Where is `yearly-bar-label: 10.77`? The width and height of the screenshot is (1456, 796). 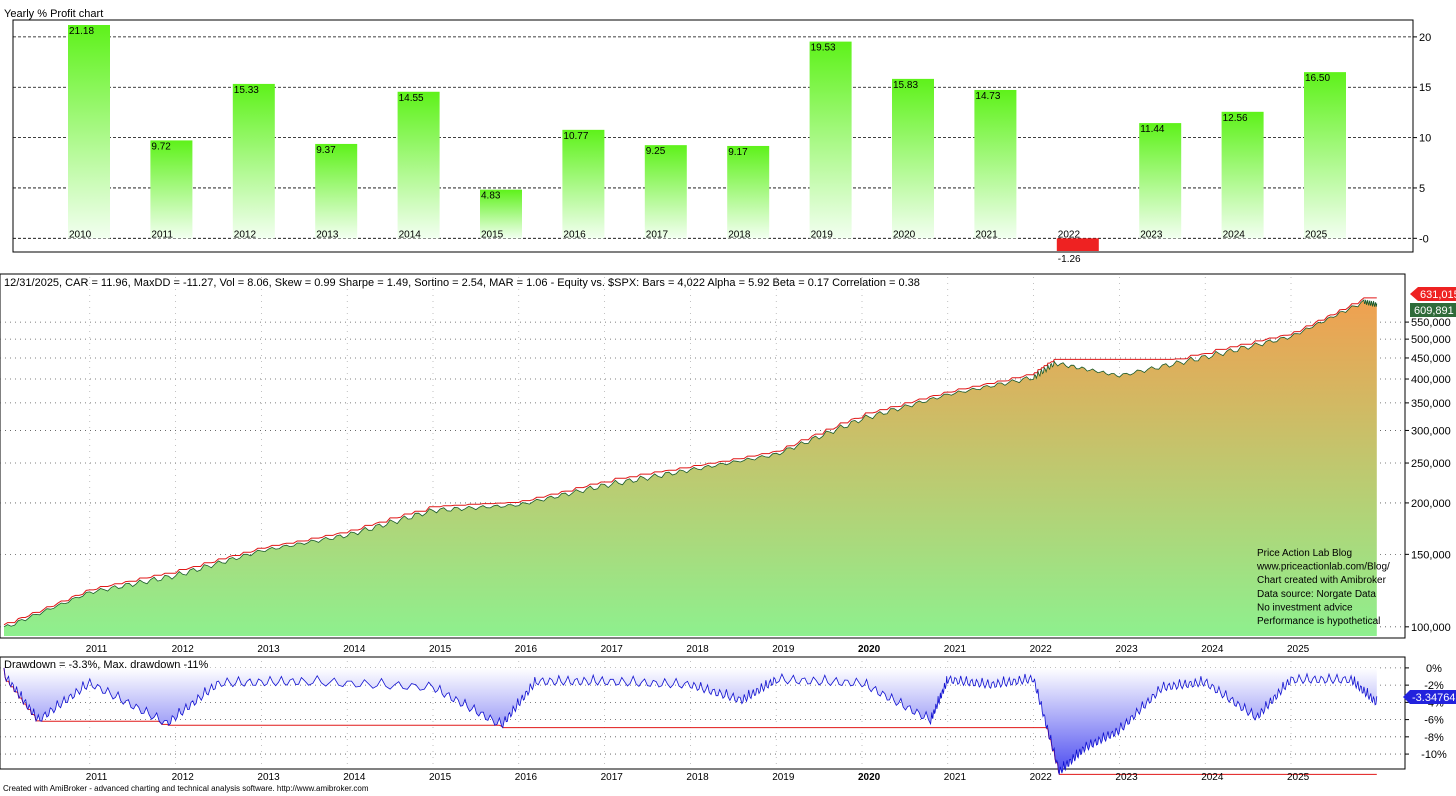 yearly-bar-label: 10.77 is located at coordinates (575, 136).